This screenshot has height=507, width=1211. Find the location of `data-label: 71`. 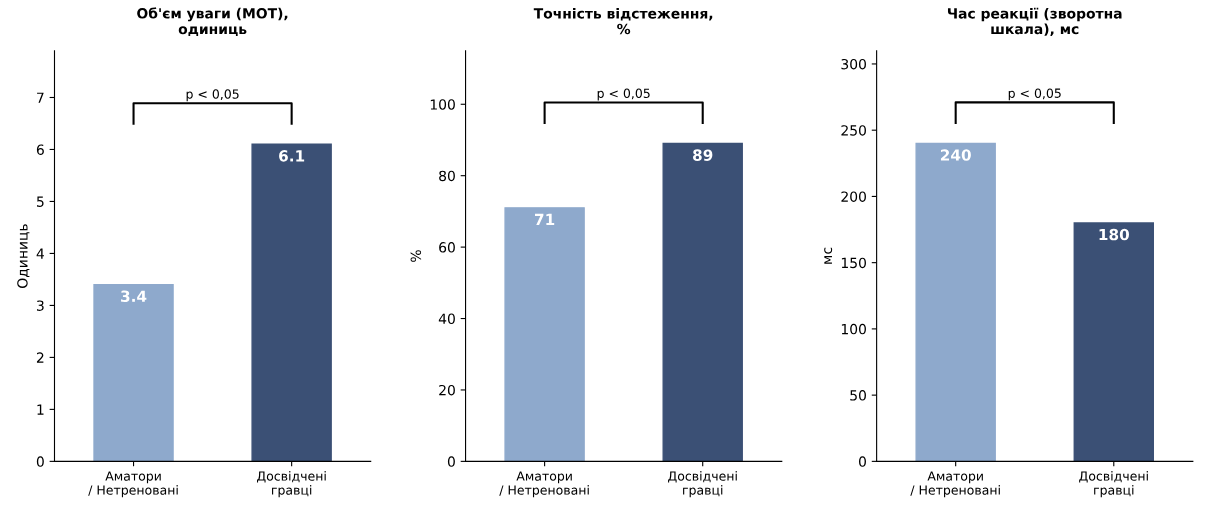

data-label: 71 is located at coordinates (545, 219).